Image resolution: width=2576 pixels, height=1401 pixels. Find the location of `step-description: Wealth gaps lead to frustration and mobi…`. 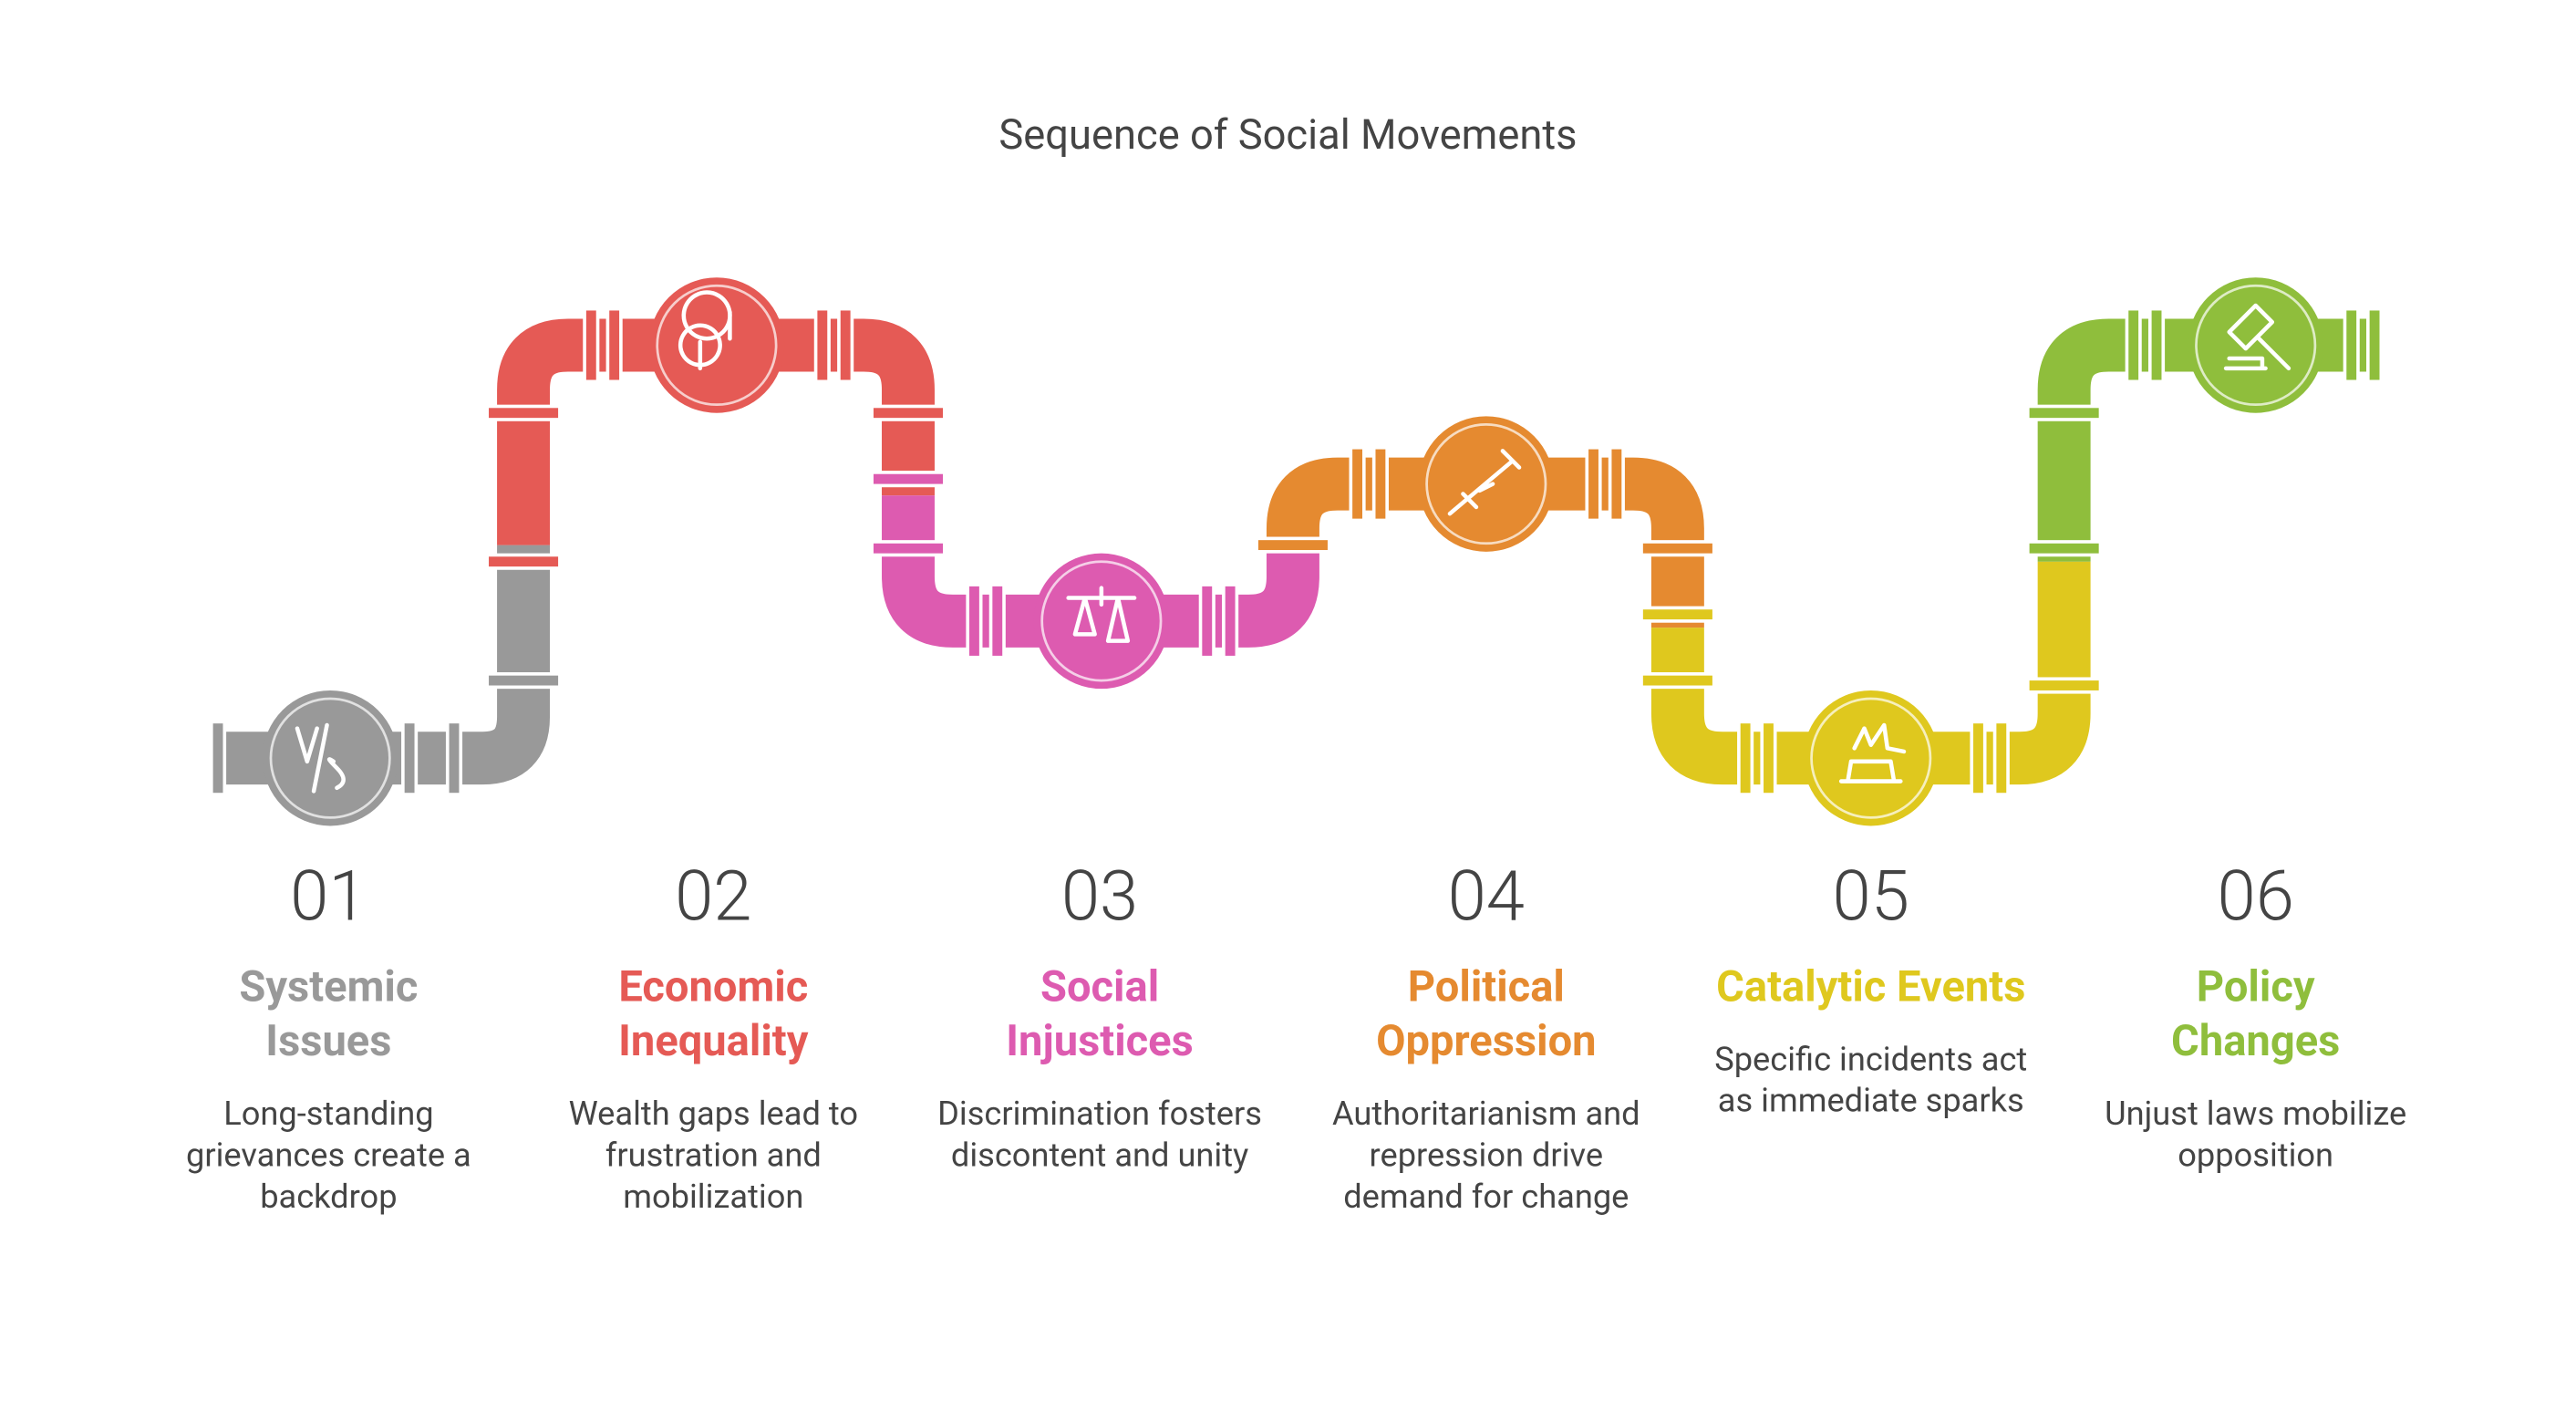

step-description: Wealth gaps lead to frustration and mobi… is located at coordinates (713, 1154).